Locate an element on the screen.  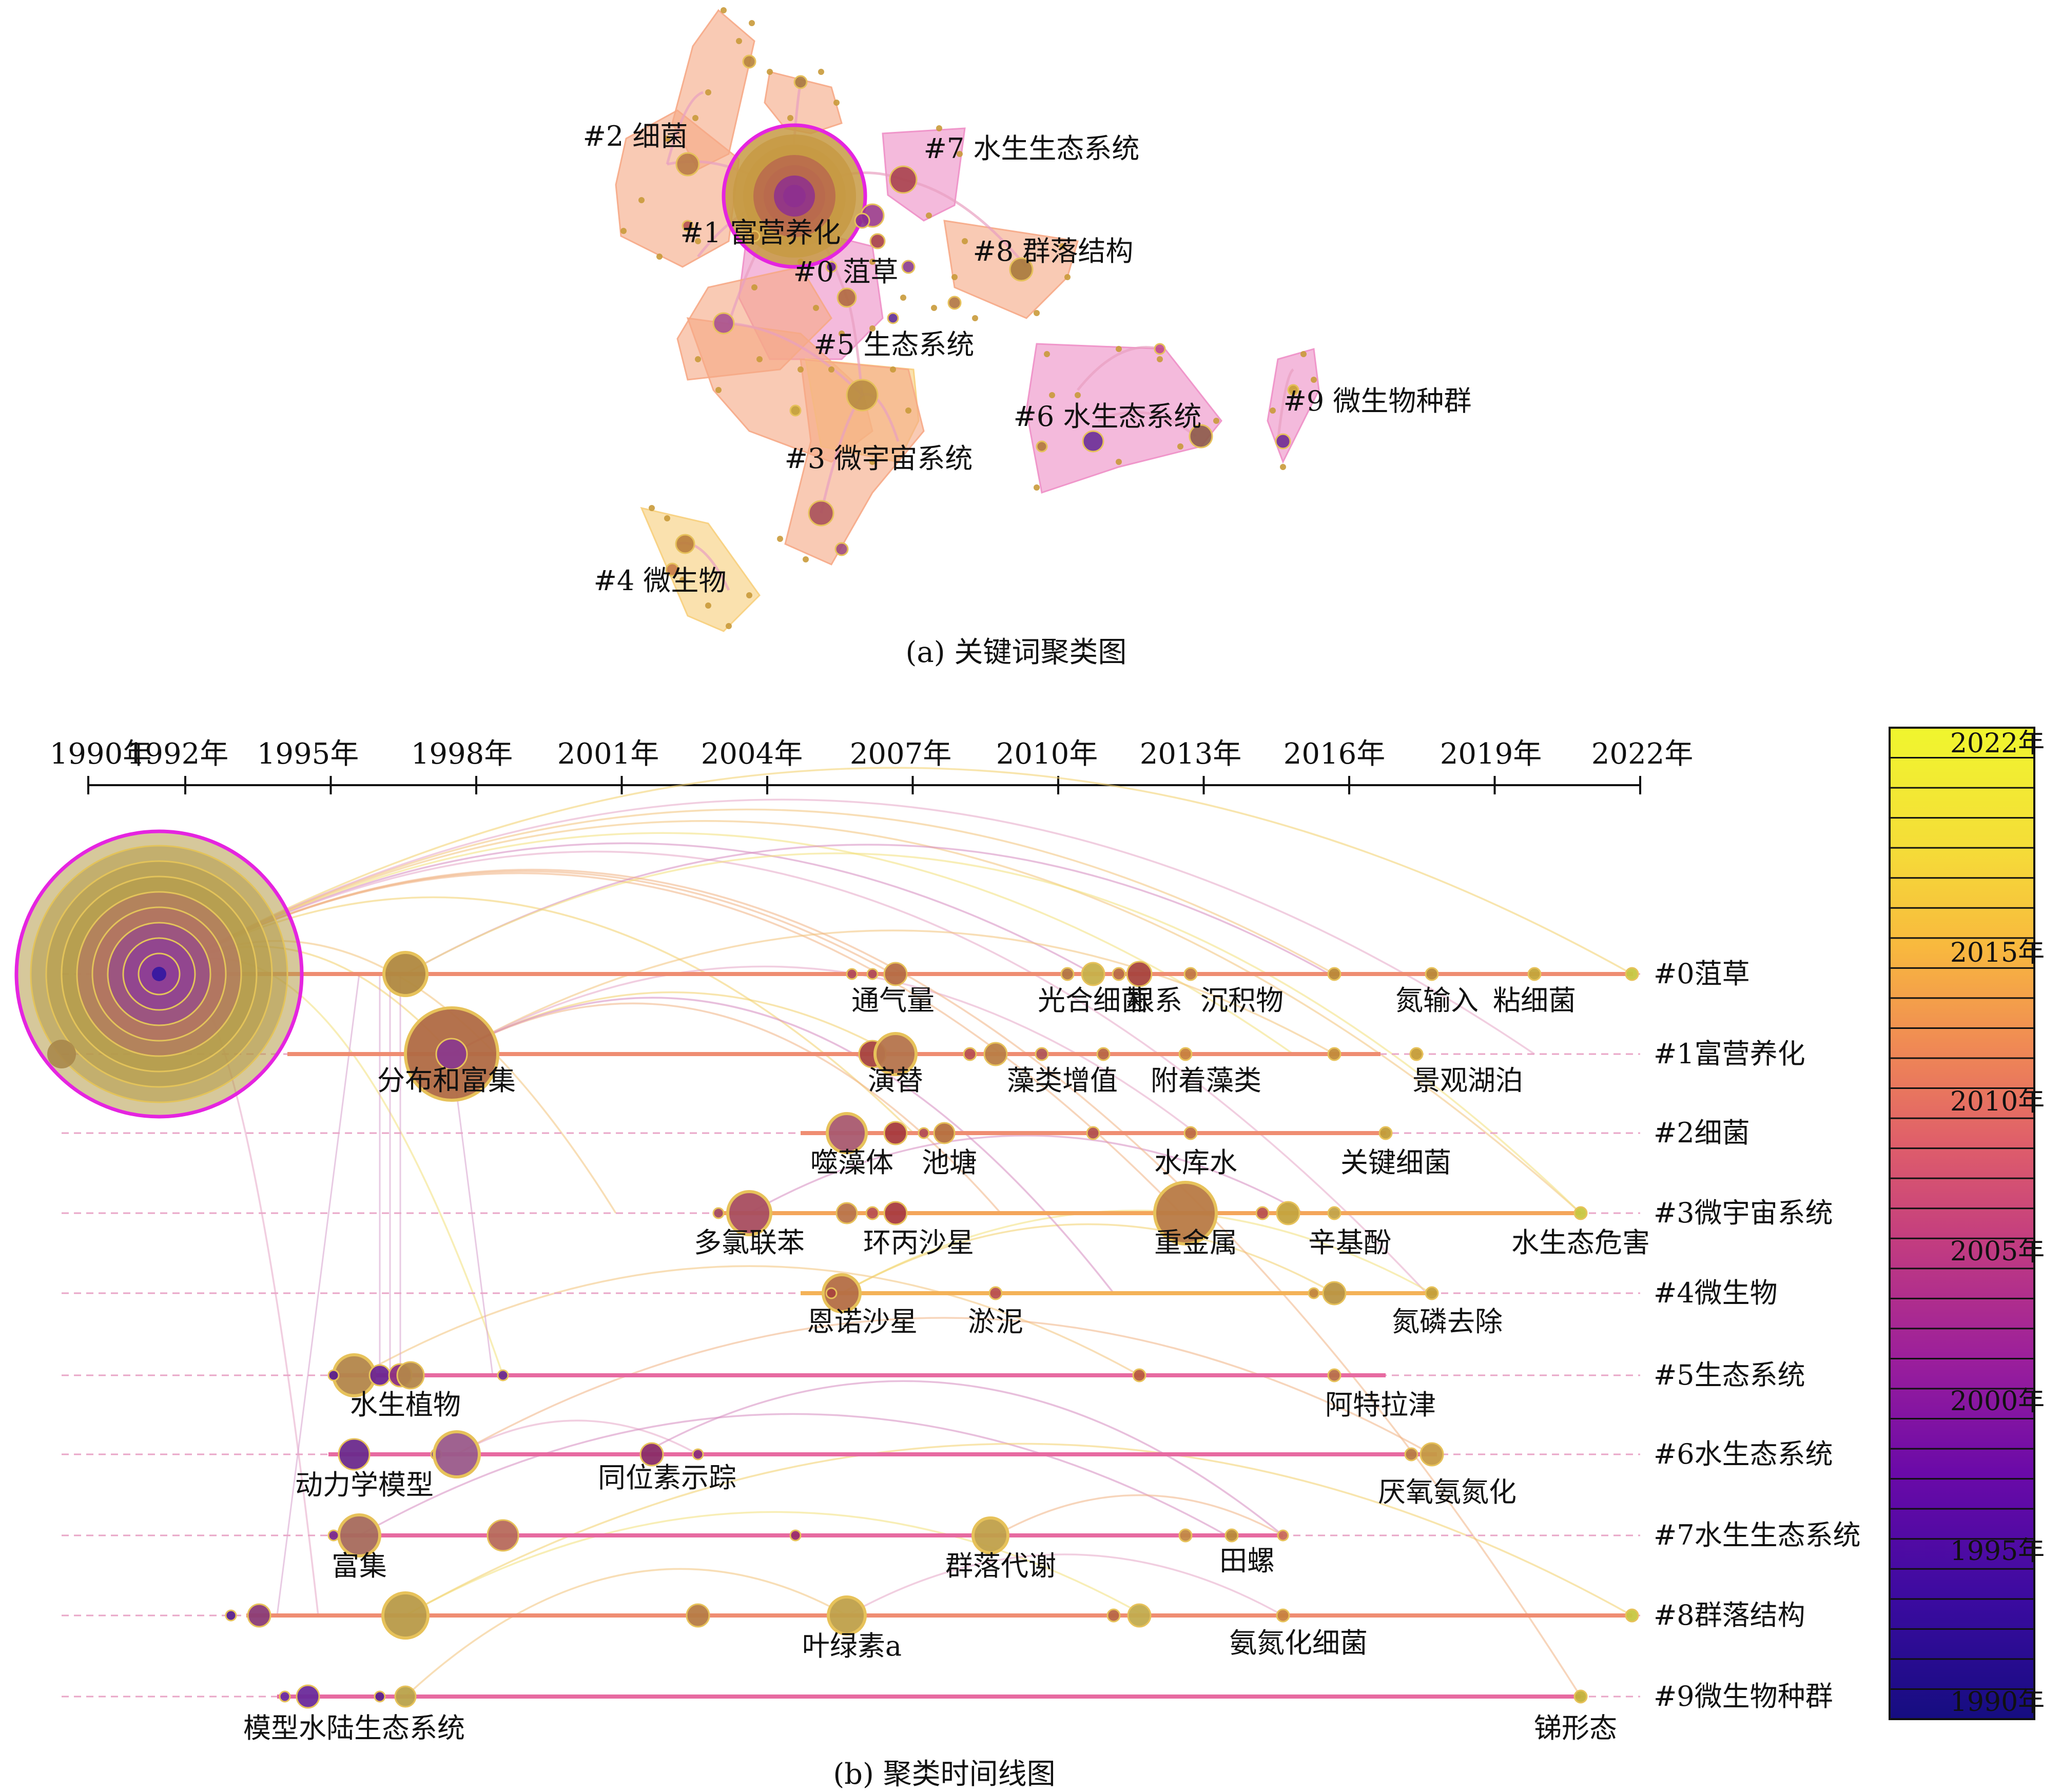
keyword-label: 辛基酚 is located at coordinates (1349, 1242).